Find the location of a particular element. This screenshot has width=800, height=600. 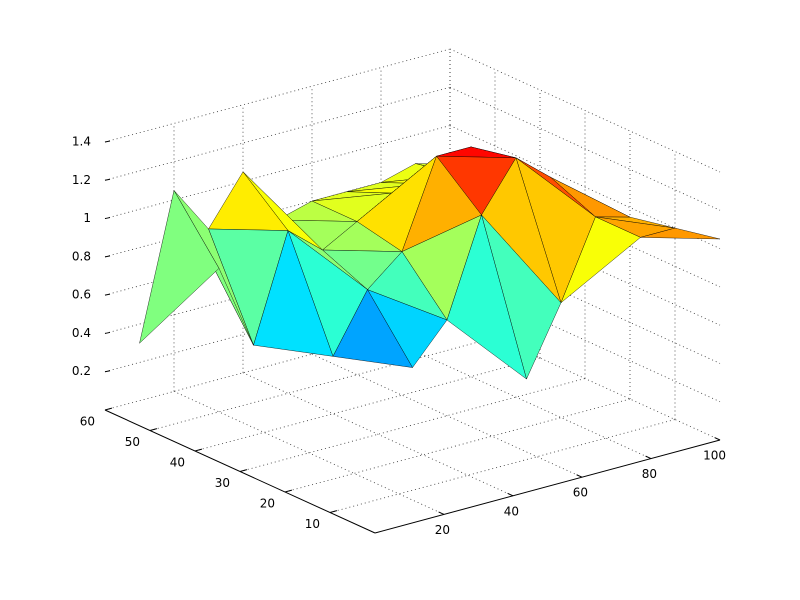

y-tick-label: 50 is located at coordinates (132, 442).